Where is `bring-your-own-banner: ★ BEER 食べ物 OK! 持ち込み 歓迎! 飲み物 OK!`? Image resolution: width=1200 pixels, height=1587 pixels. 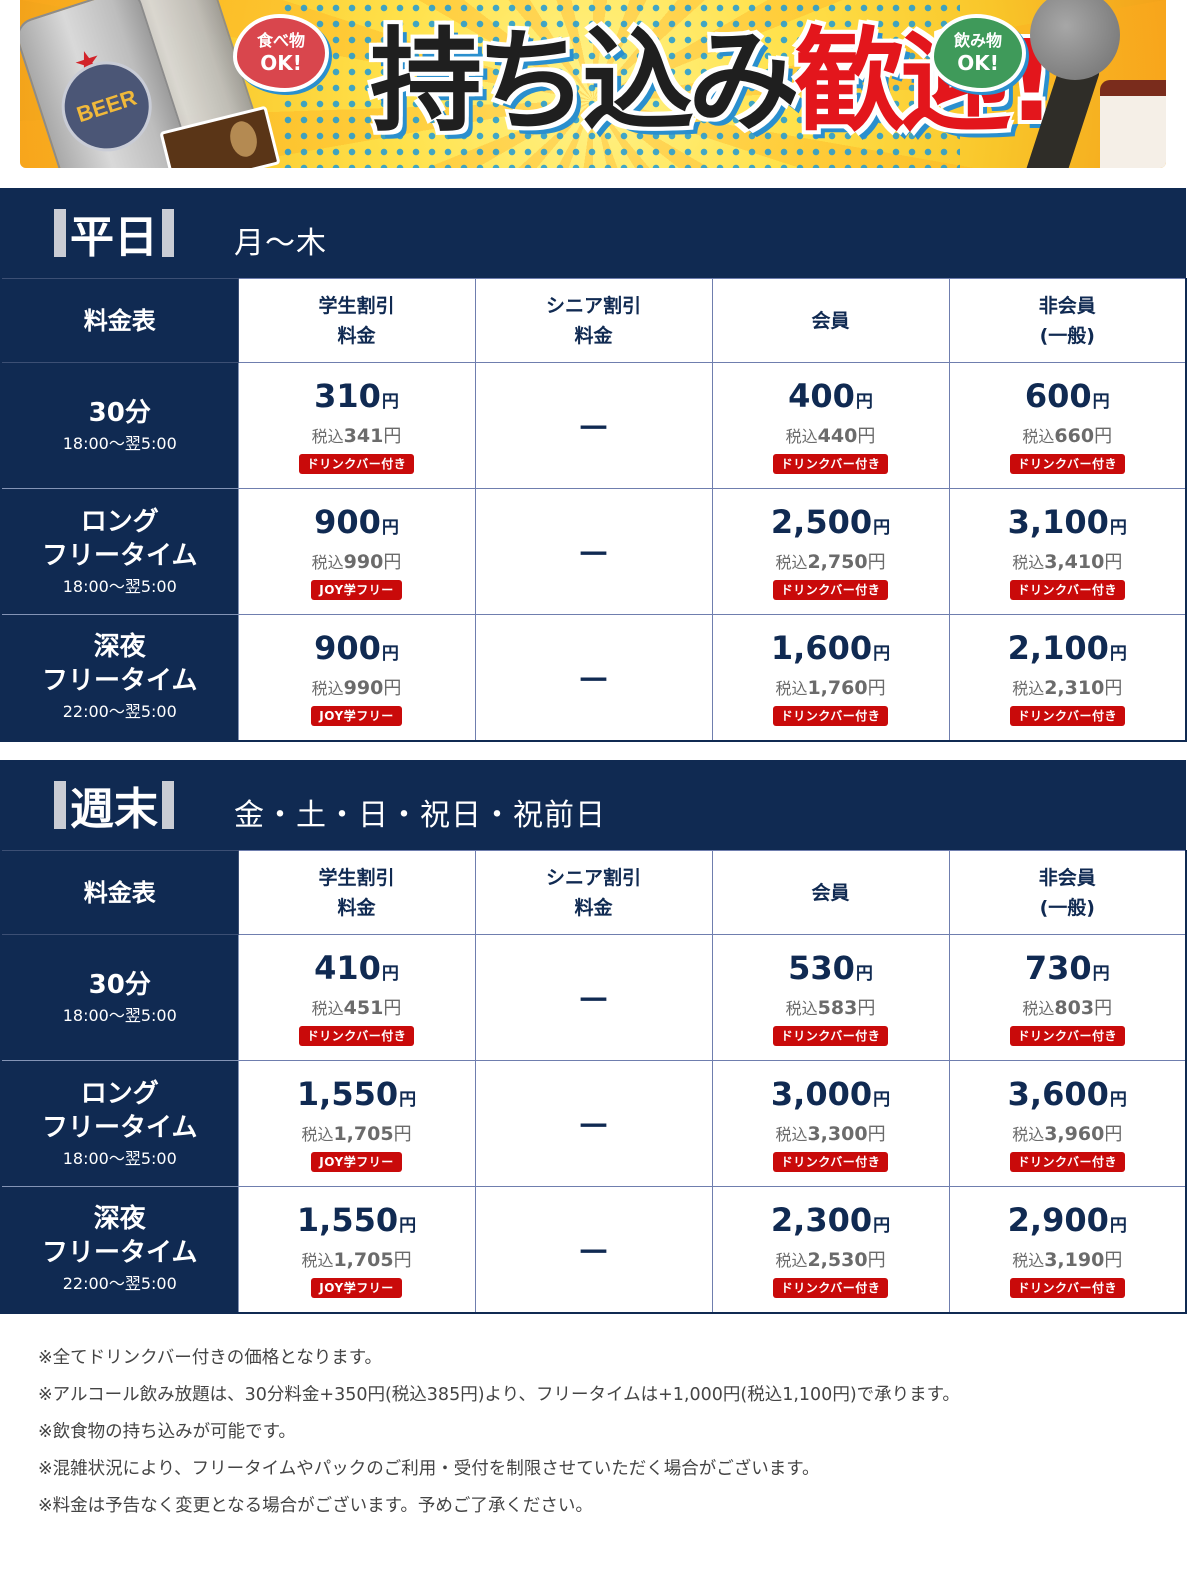
bring-your-own-banner: ★ BEER 食べ物 OK! 持ち込み 歓迎! 飲み物 OK! is located at coordinates (593, 84).